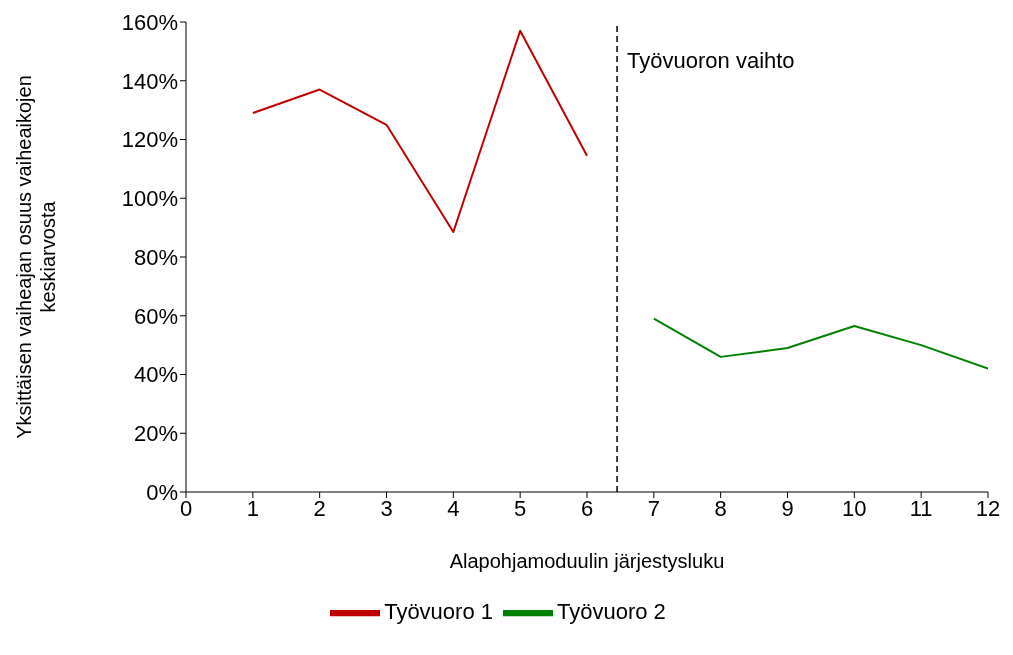  What do you see at coordinates (149, 81) in the screenshot?
I see `y-tick-label: 140%` at bounding box center [149, 81].